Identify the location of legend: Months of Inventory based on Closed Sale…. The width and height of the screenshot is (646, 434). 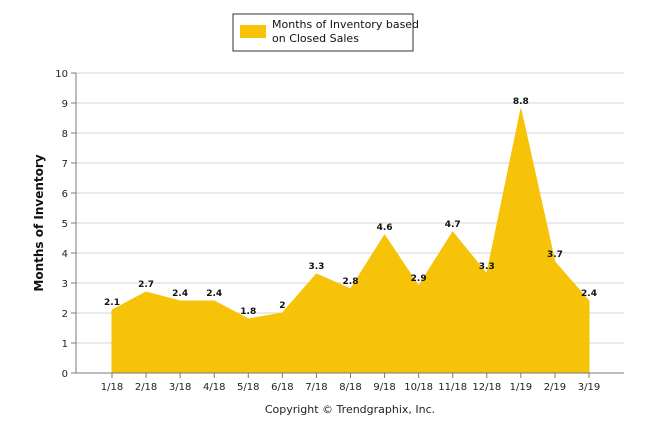
(325, 32).